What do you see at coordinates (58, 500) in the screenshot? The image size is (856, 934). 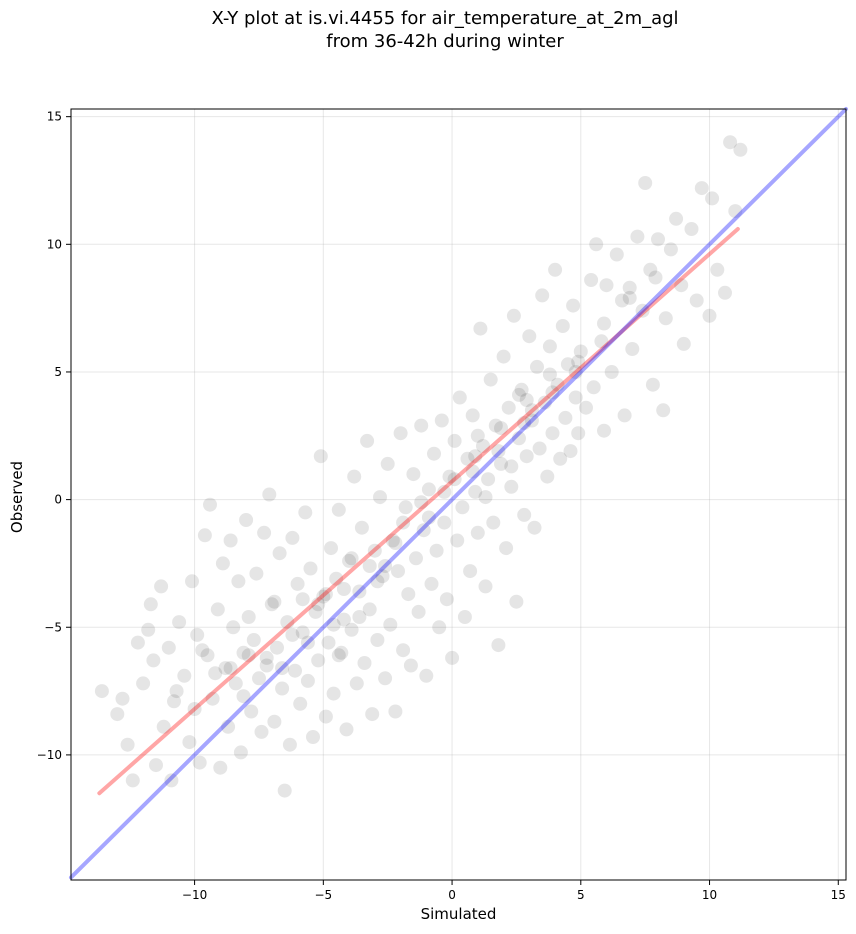 I see `y-tick-label: 0` at bounding box center [58, 500].